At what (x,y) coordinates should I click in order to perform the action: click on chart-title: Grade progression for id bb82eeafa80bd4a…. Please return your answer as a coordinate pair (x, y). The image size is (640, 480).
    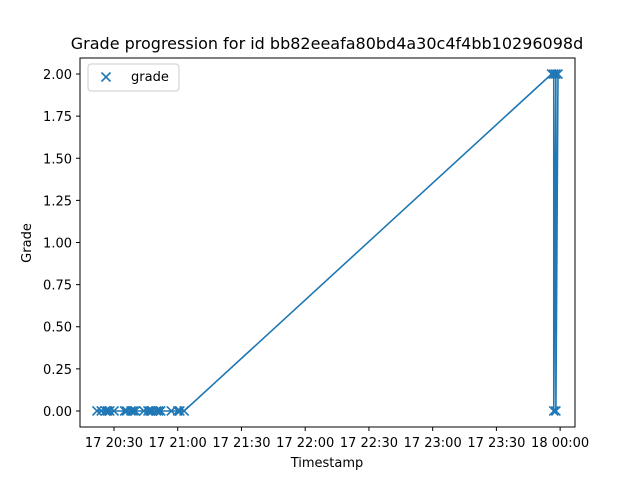
    Looking at the image, I should click on (327, 43).